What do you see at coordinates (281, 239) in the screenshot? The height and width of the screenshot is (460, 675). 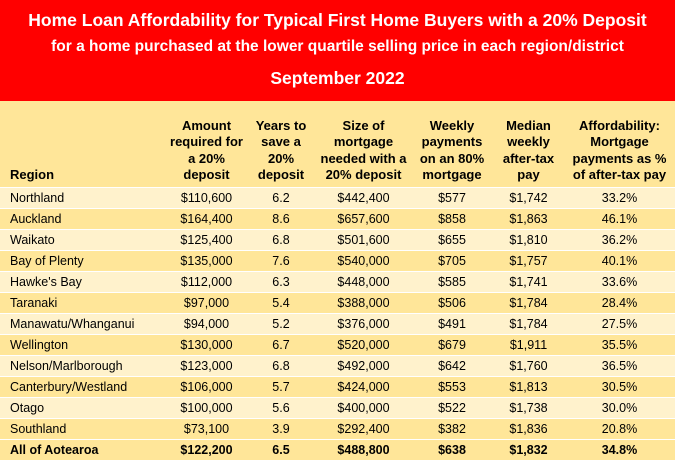 I see `years-cell: 6.8` at bounding box center [281, 239].